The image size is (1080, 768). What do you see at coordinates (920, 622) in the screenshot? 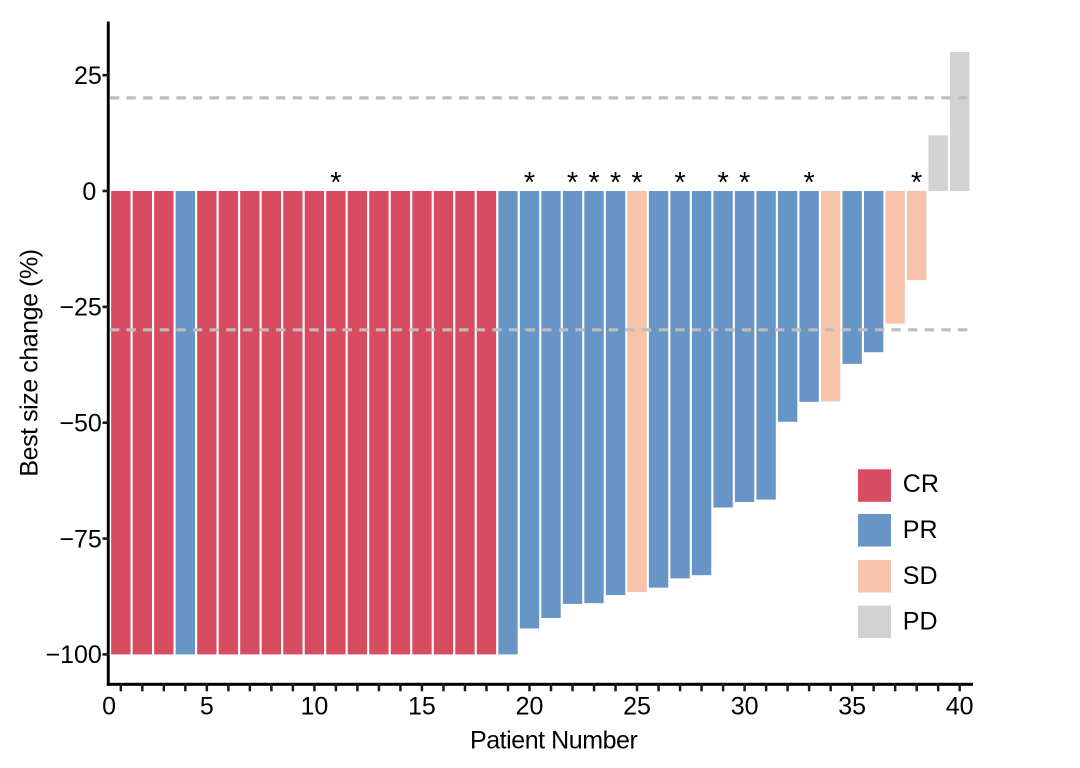
I see `svg-text: PD` at bounding box center [920, 622].